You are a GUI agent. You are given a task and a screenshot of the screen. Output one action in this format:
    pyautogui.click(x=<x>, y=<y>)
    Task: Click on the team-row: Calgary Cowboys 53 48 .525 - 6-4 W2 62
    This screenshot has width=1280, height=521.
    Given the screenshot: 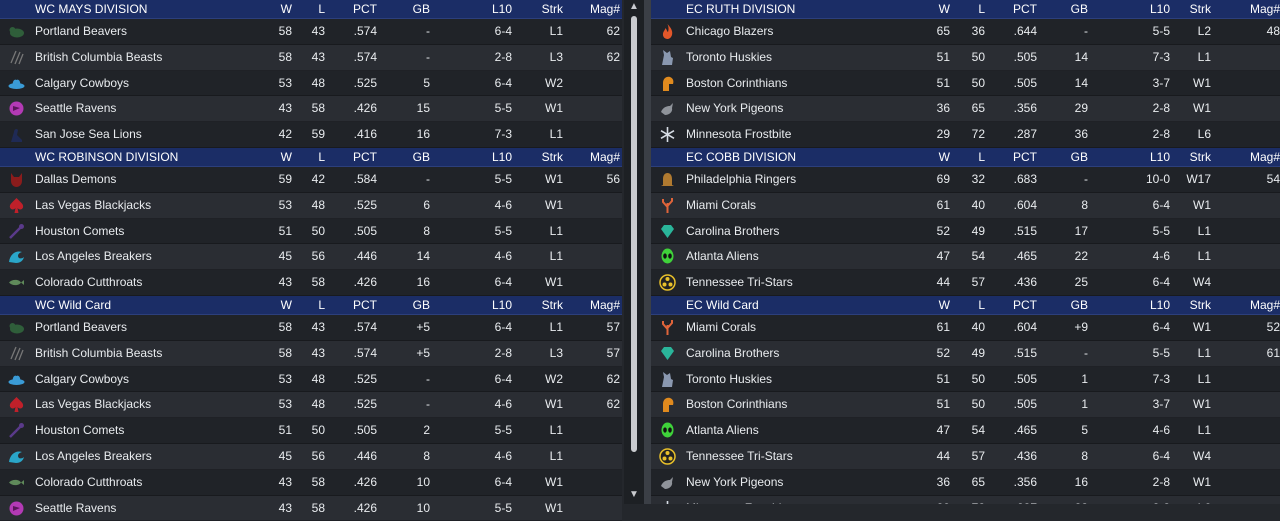 What is the action you would take?
    pyautogui.click(x=311, y=379)
    